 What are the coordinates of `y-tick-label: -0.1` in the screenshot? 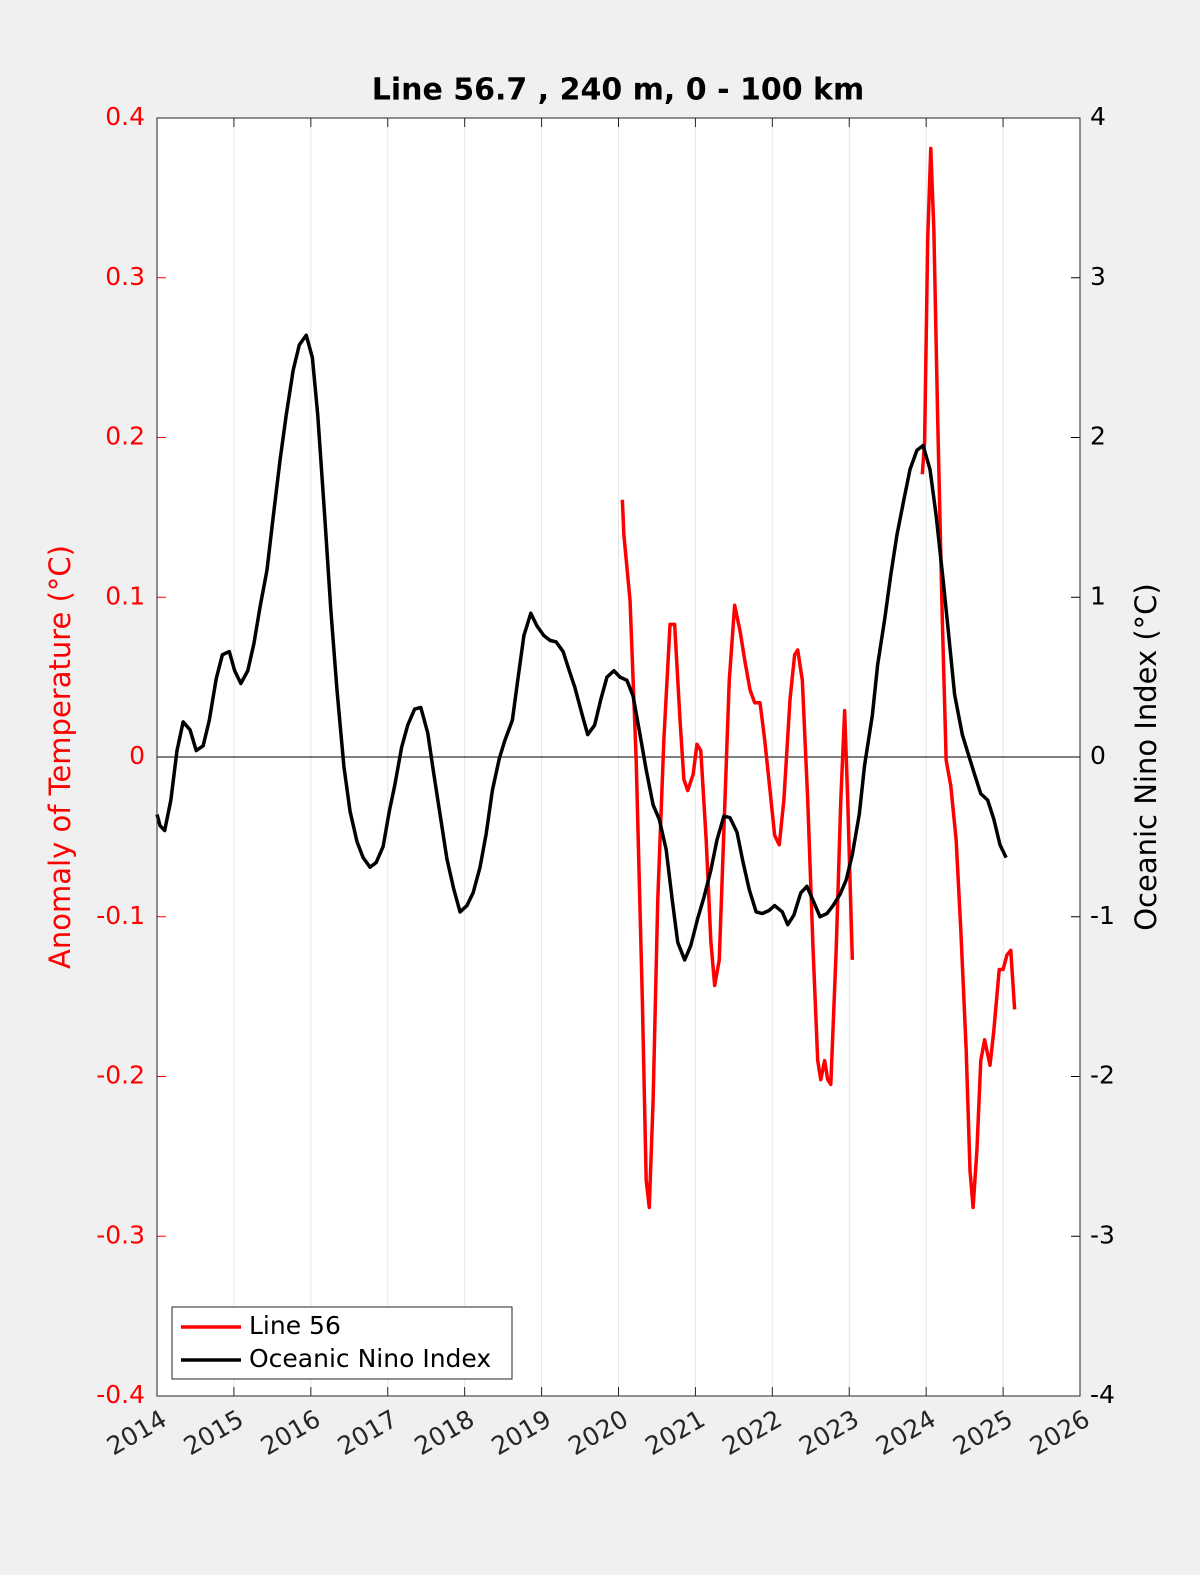 It's located at (120, 915).